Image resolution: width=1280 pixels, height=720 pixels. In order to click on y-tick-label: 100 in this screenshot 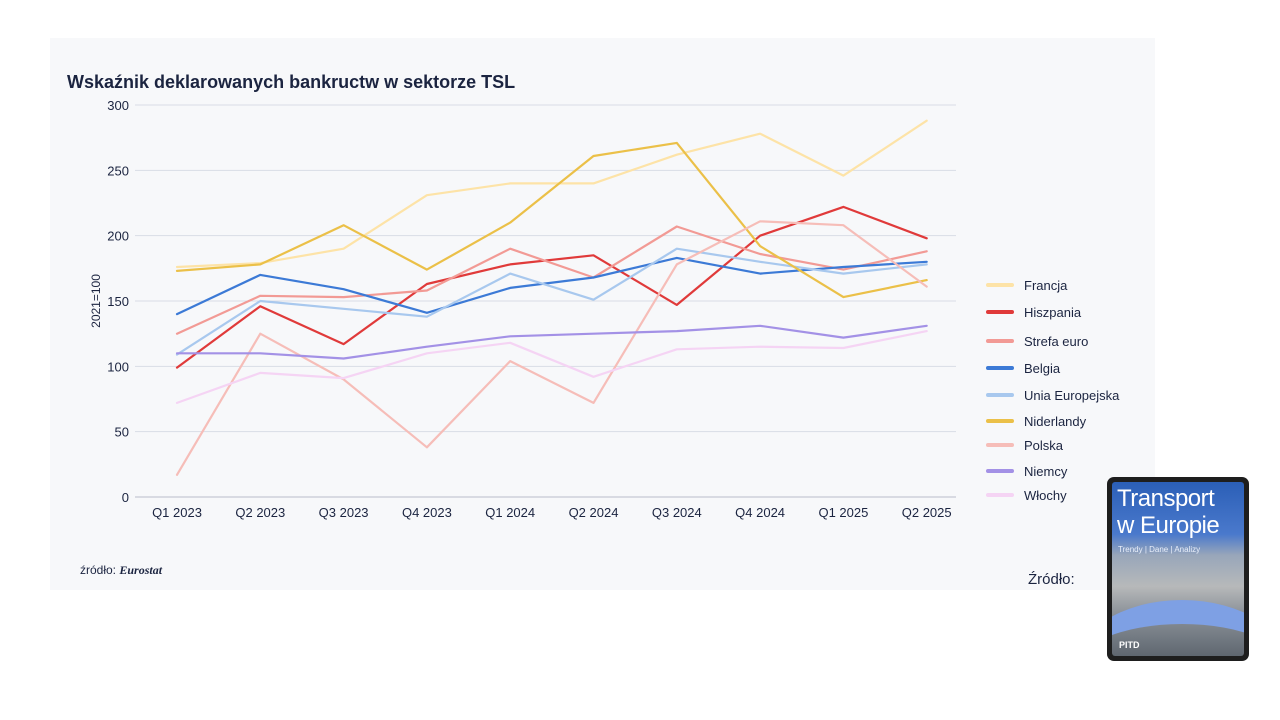, I will do `click(118, 366)`.